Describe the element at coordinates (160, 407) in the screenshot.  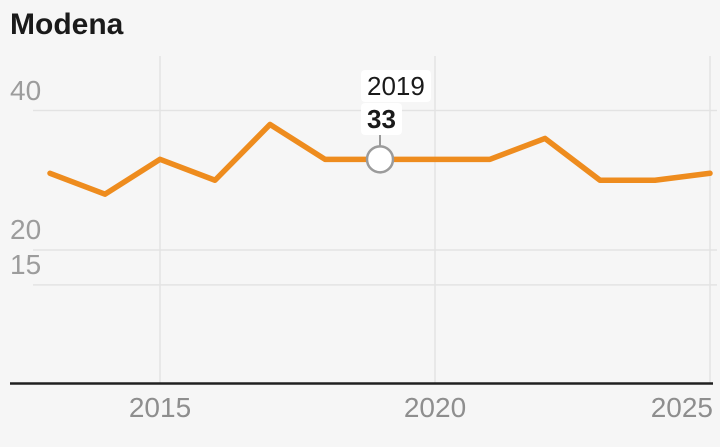
I see `x-tick-label: 2015` at that location.